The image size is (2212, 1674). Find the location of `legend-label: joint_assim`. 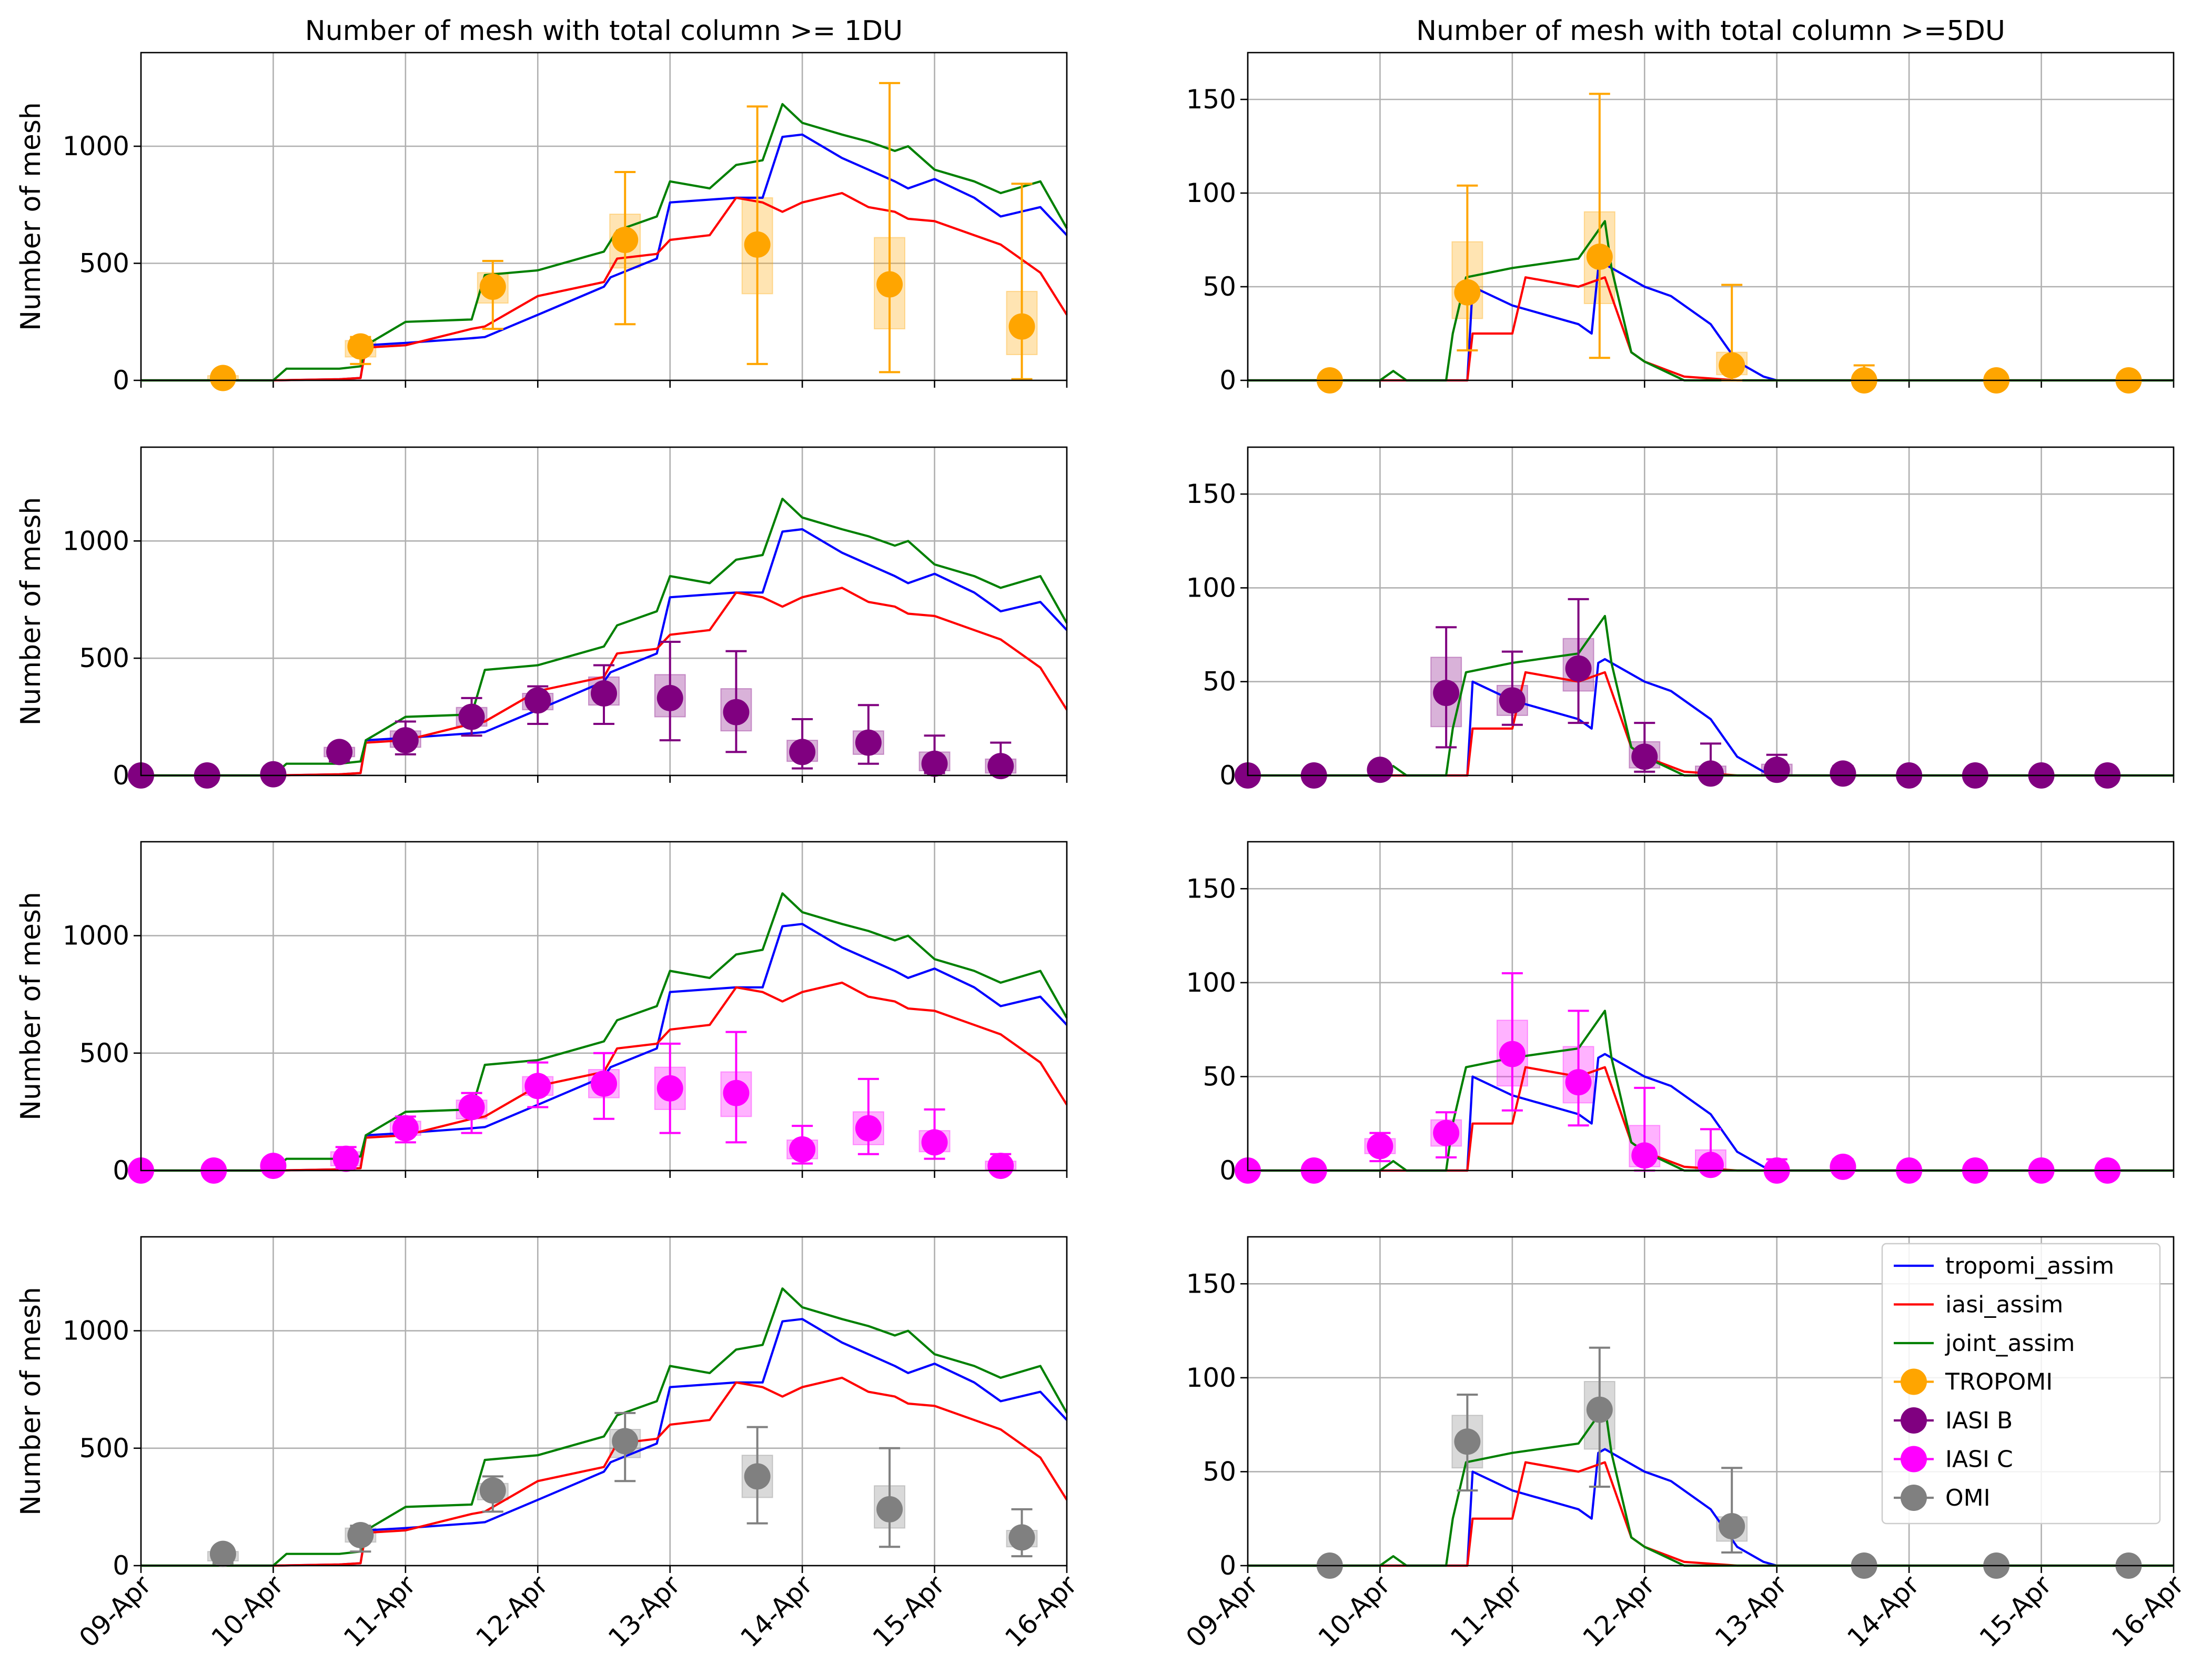

legend-label: joint_assim is located at coordinates (2010, 1344).